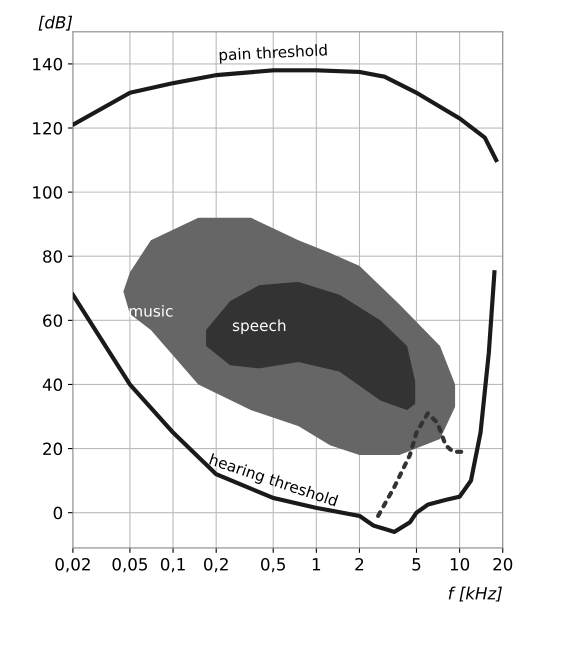 This screenshot has width=588, height=650. Describe the element at coordinates (47, 128) in the screenshot. I see `y-tick-label: 120` at that location.